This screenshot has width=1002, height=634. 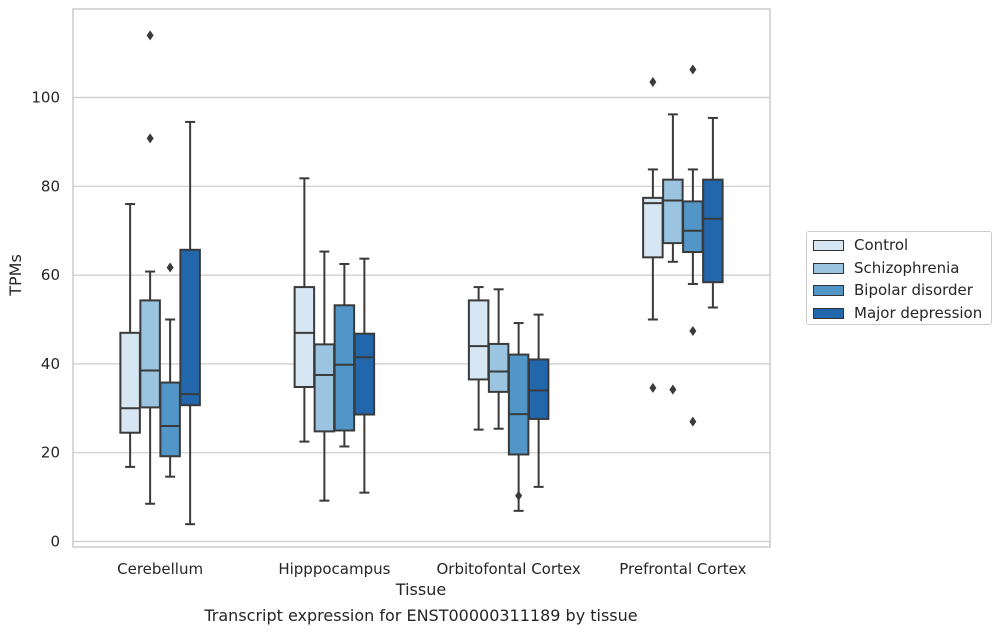 I want to click on legend-item-bipolar-disorder: Bipolar disorder, so click(x=893, y=290).